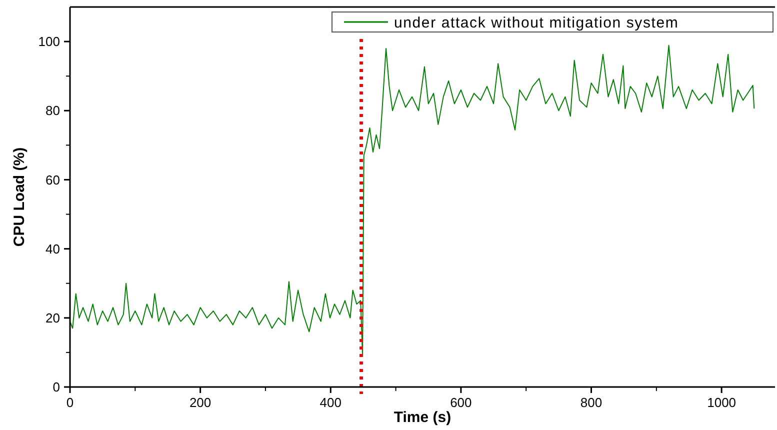 This screenshot has width=777, height=430. I want to click on y-axis-title: CPU Load (%), so click(19, 197).